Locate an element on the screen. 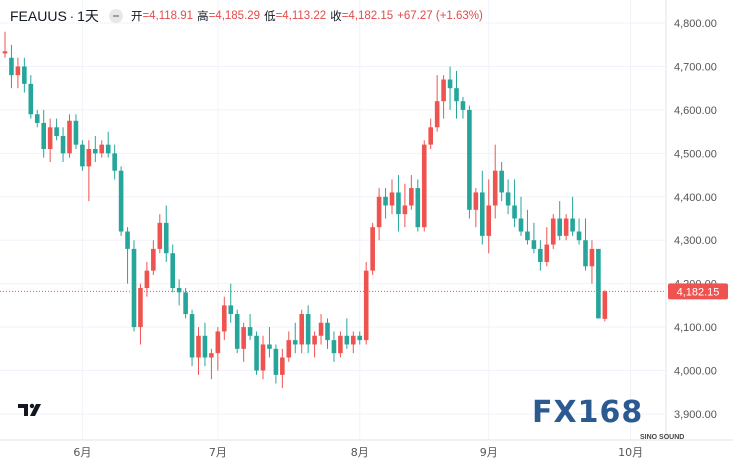 Image resolution: width=733 pixels, height=467 pixels. time-axis: 6月 7月 8月 9月 10月 is located at coordinates (358, 452).